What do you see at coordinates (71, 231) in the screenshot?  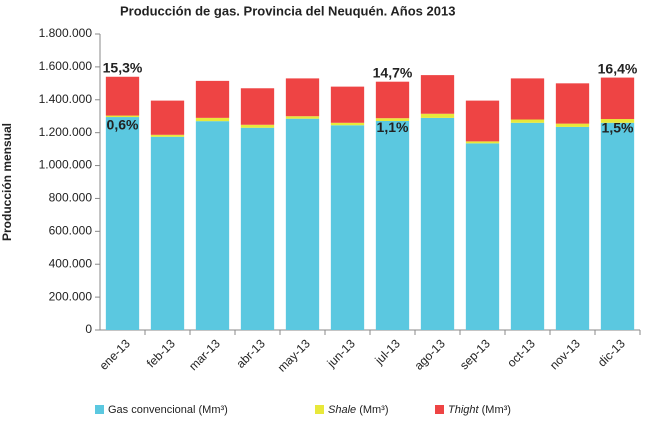 I see `y-tick-label: 600.000` at bounding box center [71, 231].